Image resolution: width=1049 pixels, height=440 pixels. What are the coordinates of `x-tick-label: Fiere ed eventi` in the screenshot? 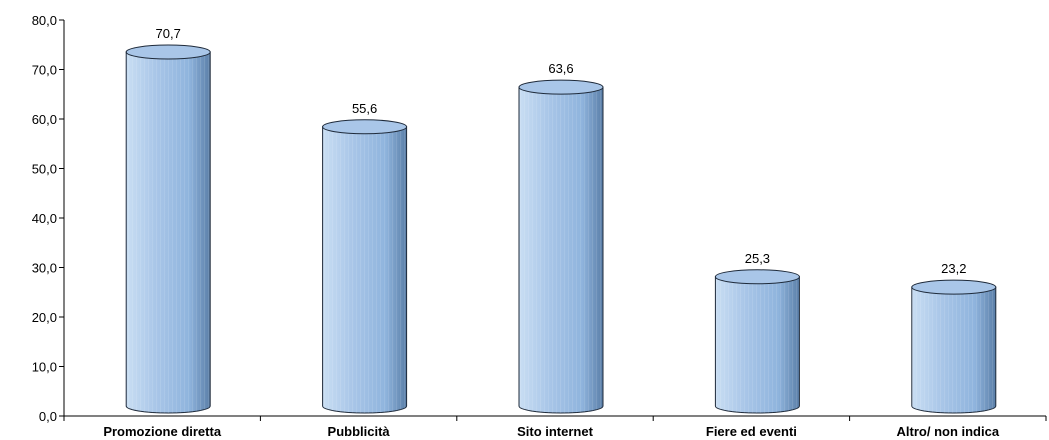 It's located at (751, 431).